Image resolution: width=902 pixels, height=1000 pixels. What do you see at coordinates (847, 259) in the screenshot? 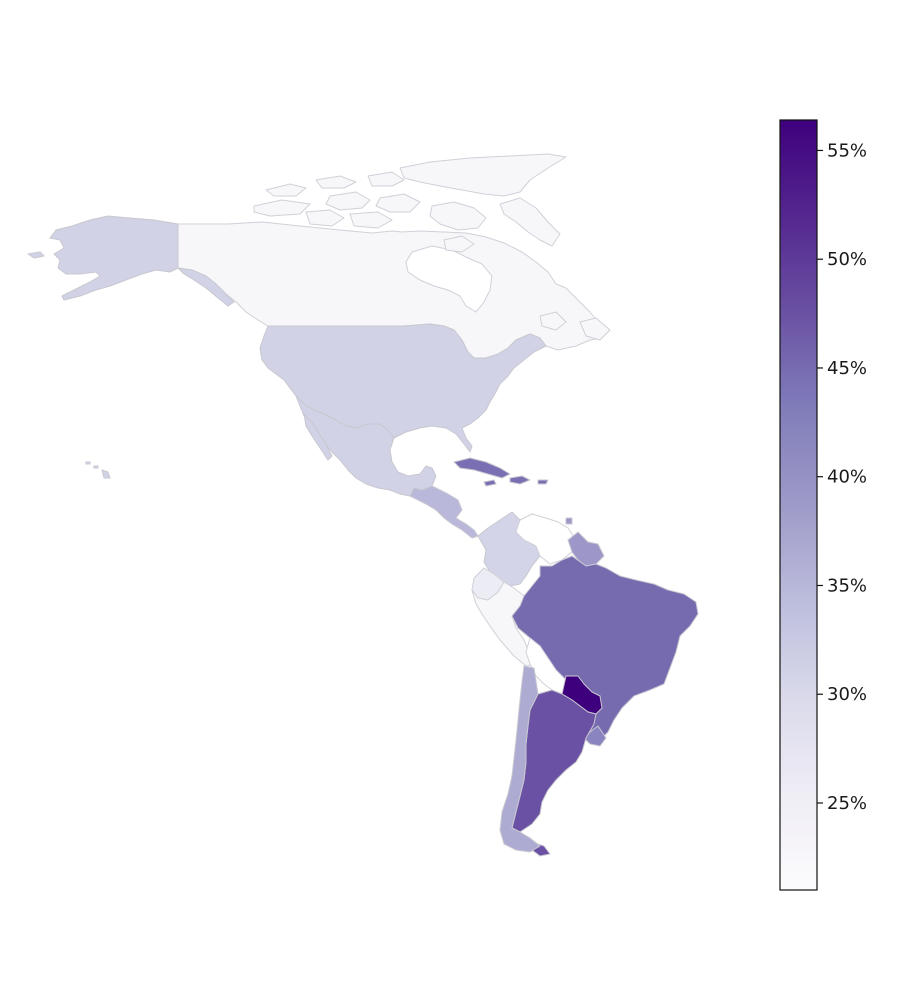
I see `colorbar-tick-label: 50%` at bounding box center [847, 259].